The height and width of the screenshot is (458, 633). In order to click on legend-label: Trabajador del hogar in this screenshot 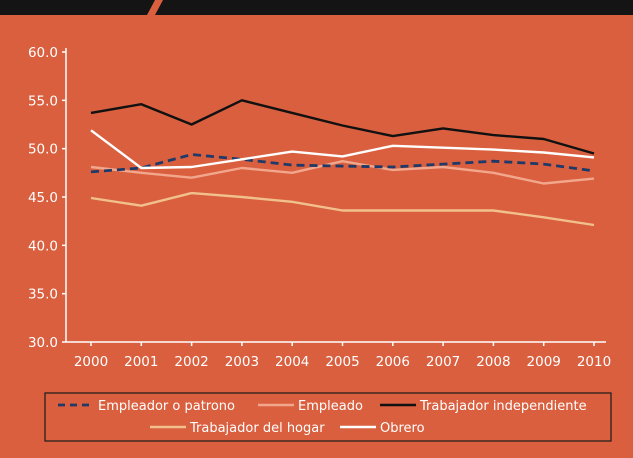, I will do `click(257, 428)`.